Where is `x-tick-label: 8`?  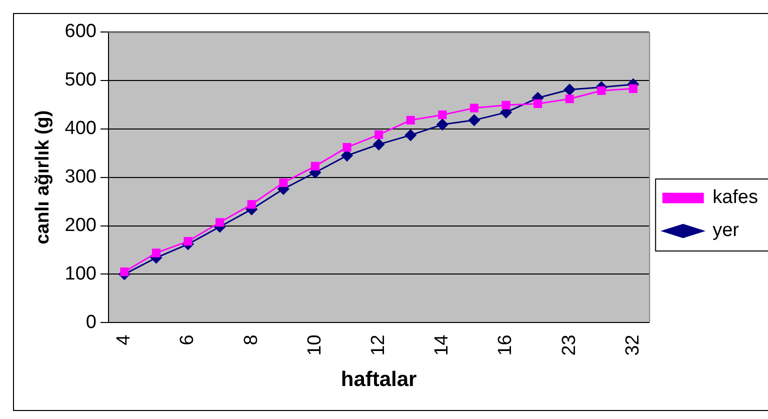
x-tick-label: 8 is located at coordinates (251, 340).